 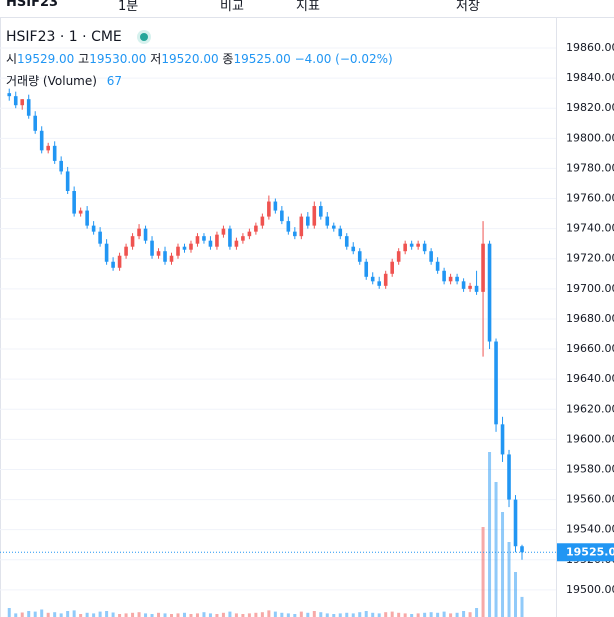 I want to click on interval: 1, so click(x=73, y=37).